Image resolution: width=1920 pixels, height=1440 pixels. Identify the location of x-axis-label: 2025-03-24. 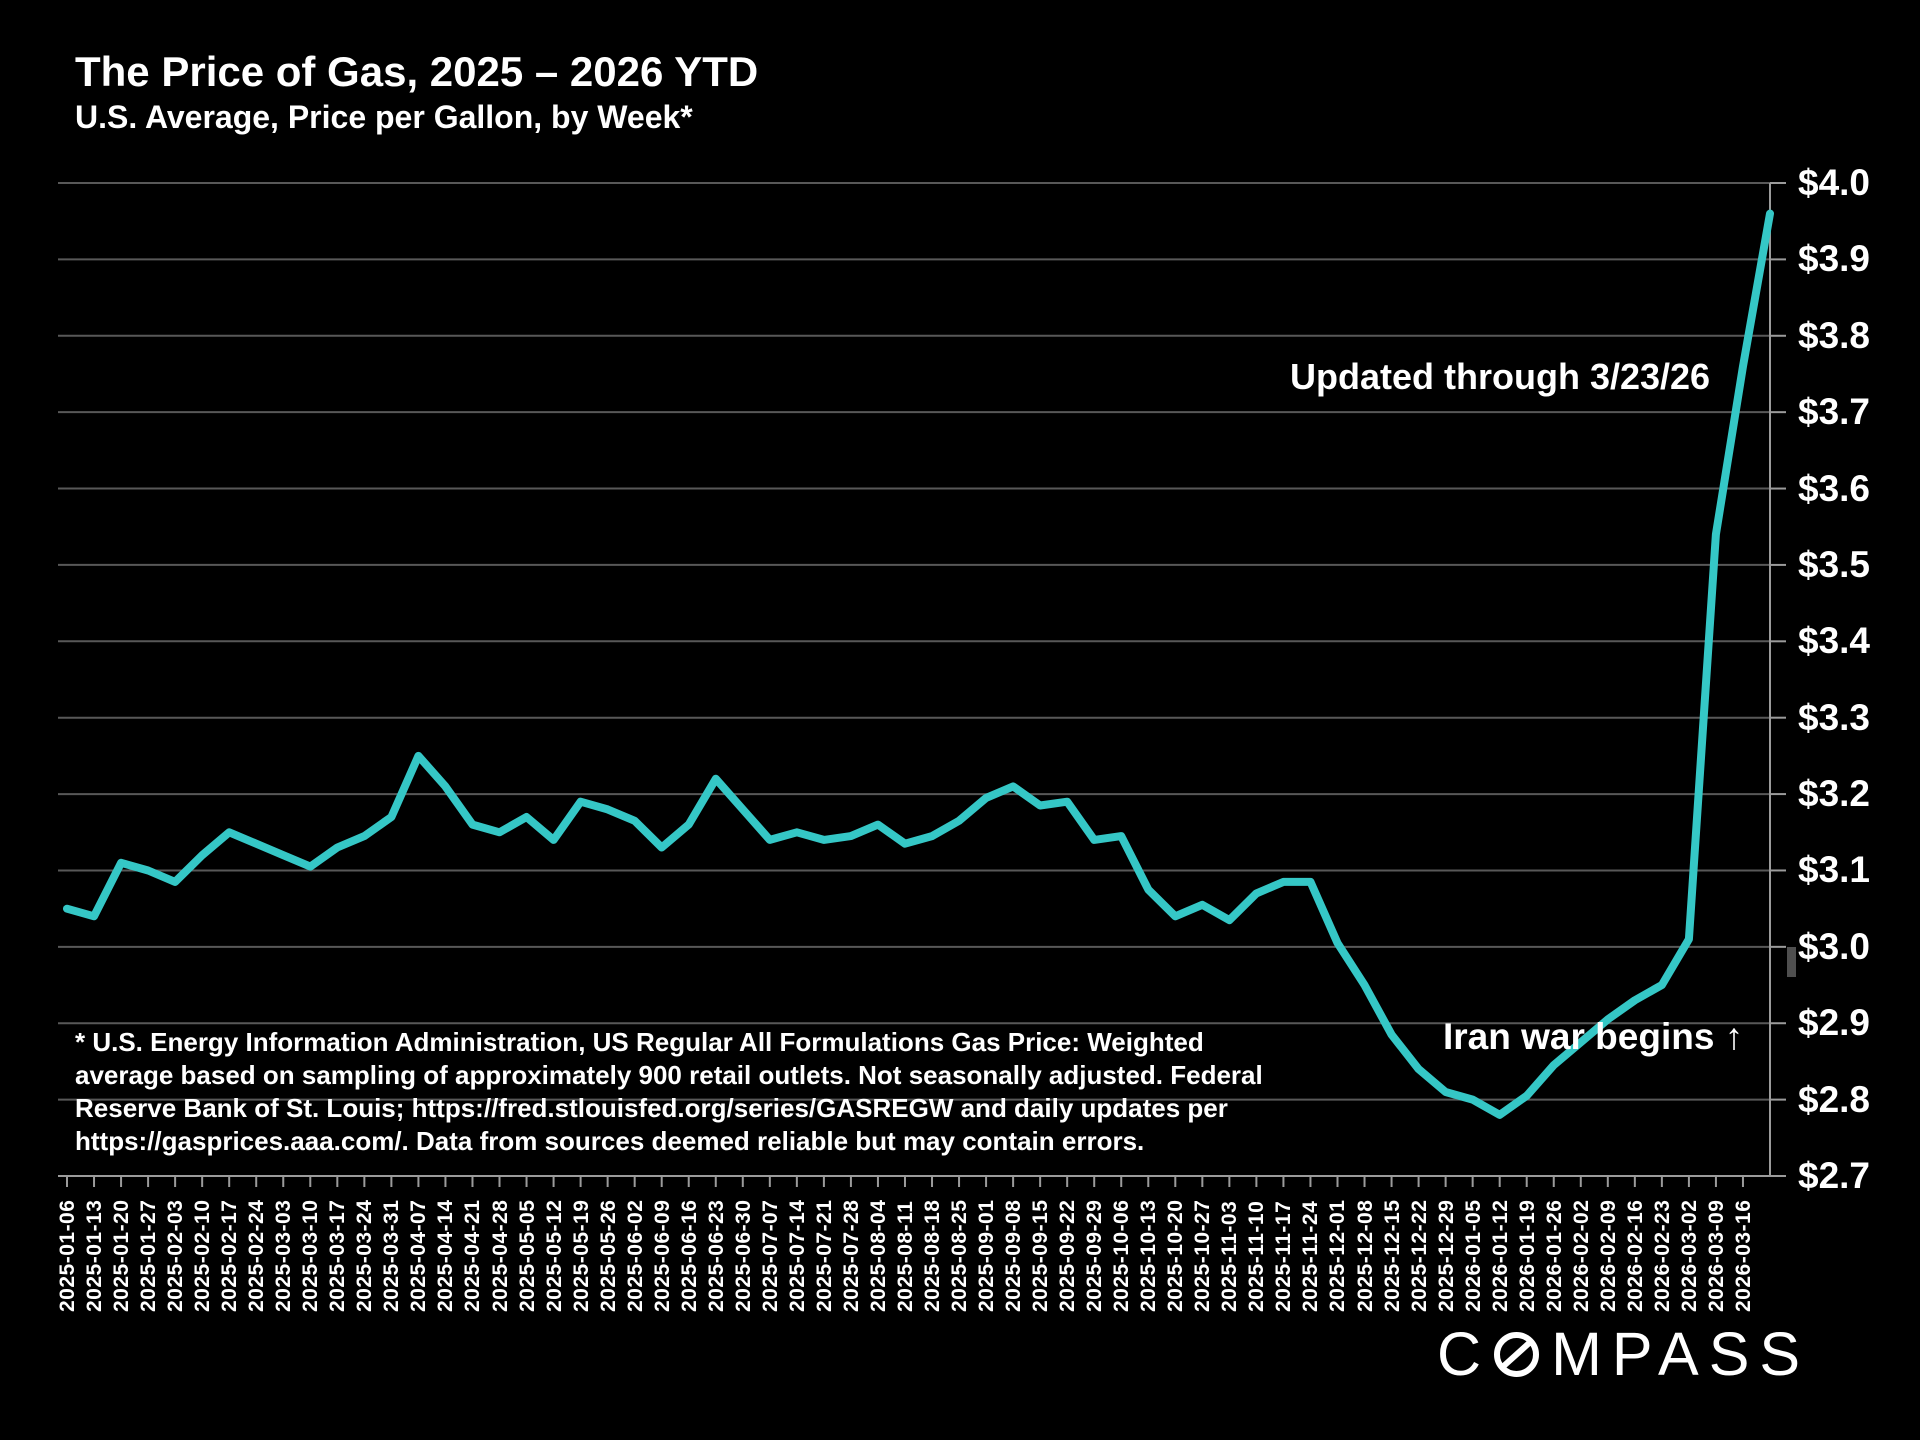
(365, 1255).